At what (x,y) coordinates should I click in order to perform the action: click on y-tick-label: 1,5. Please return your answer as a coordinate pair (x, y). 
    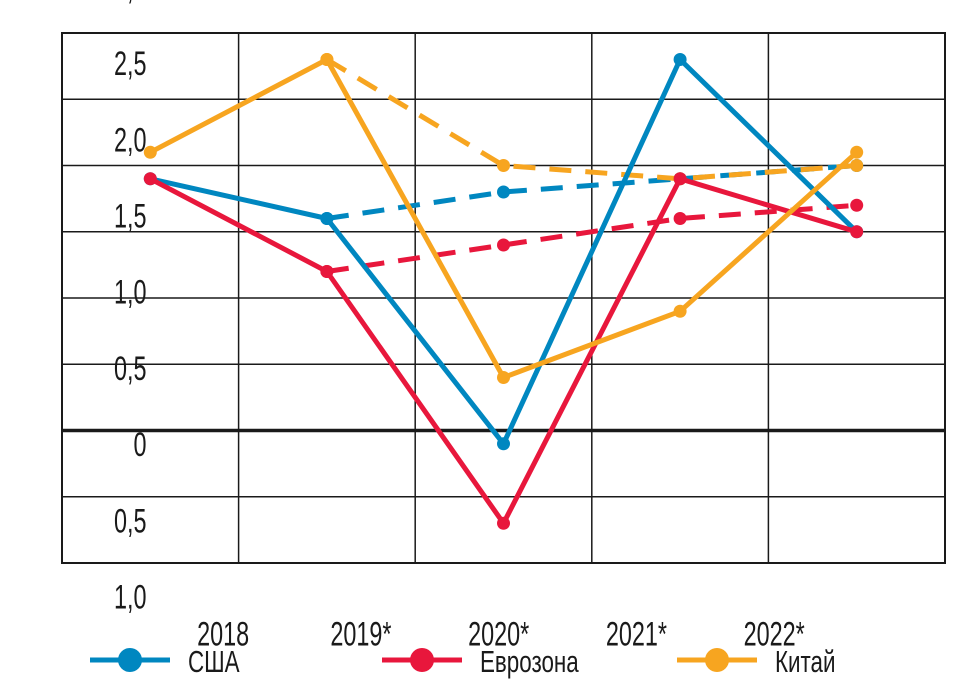
    Looking at the image, I should click on (130, 216).